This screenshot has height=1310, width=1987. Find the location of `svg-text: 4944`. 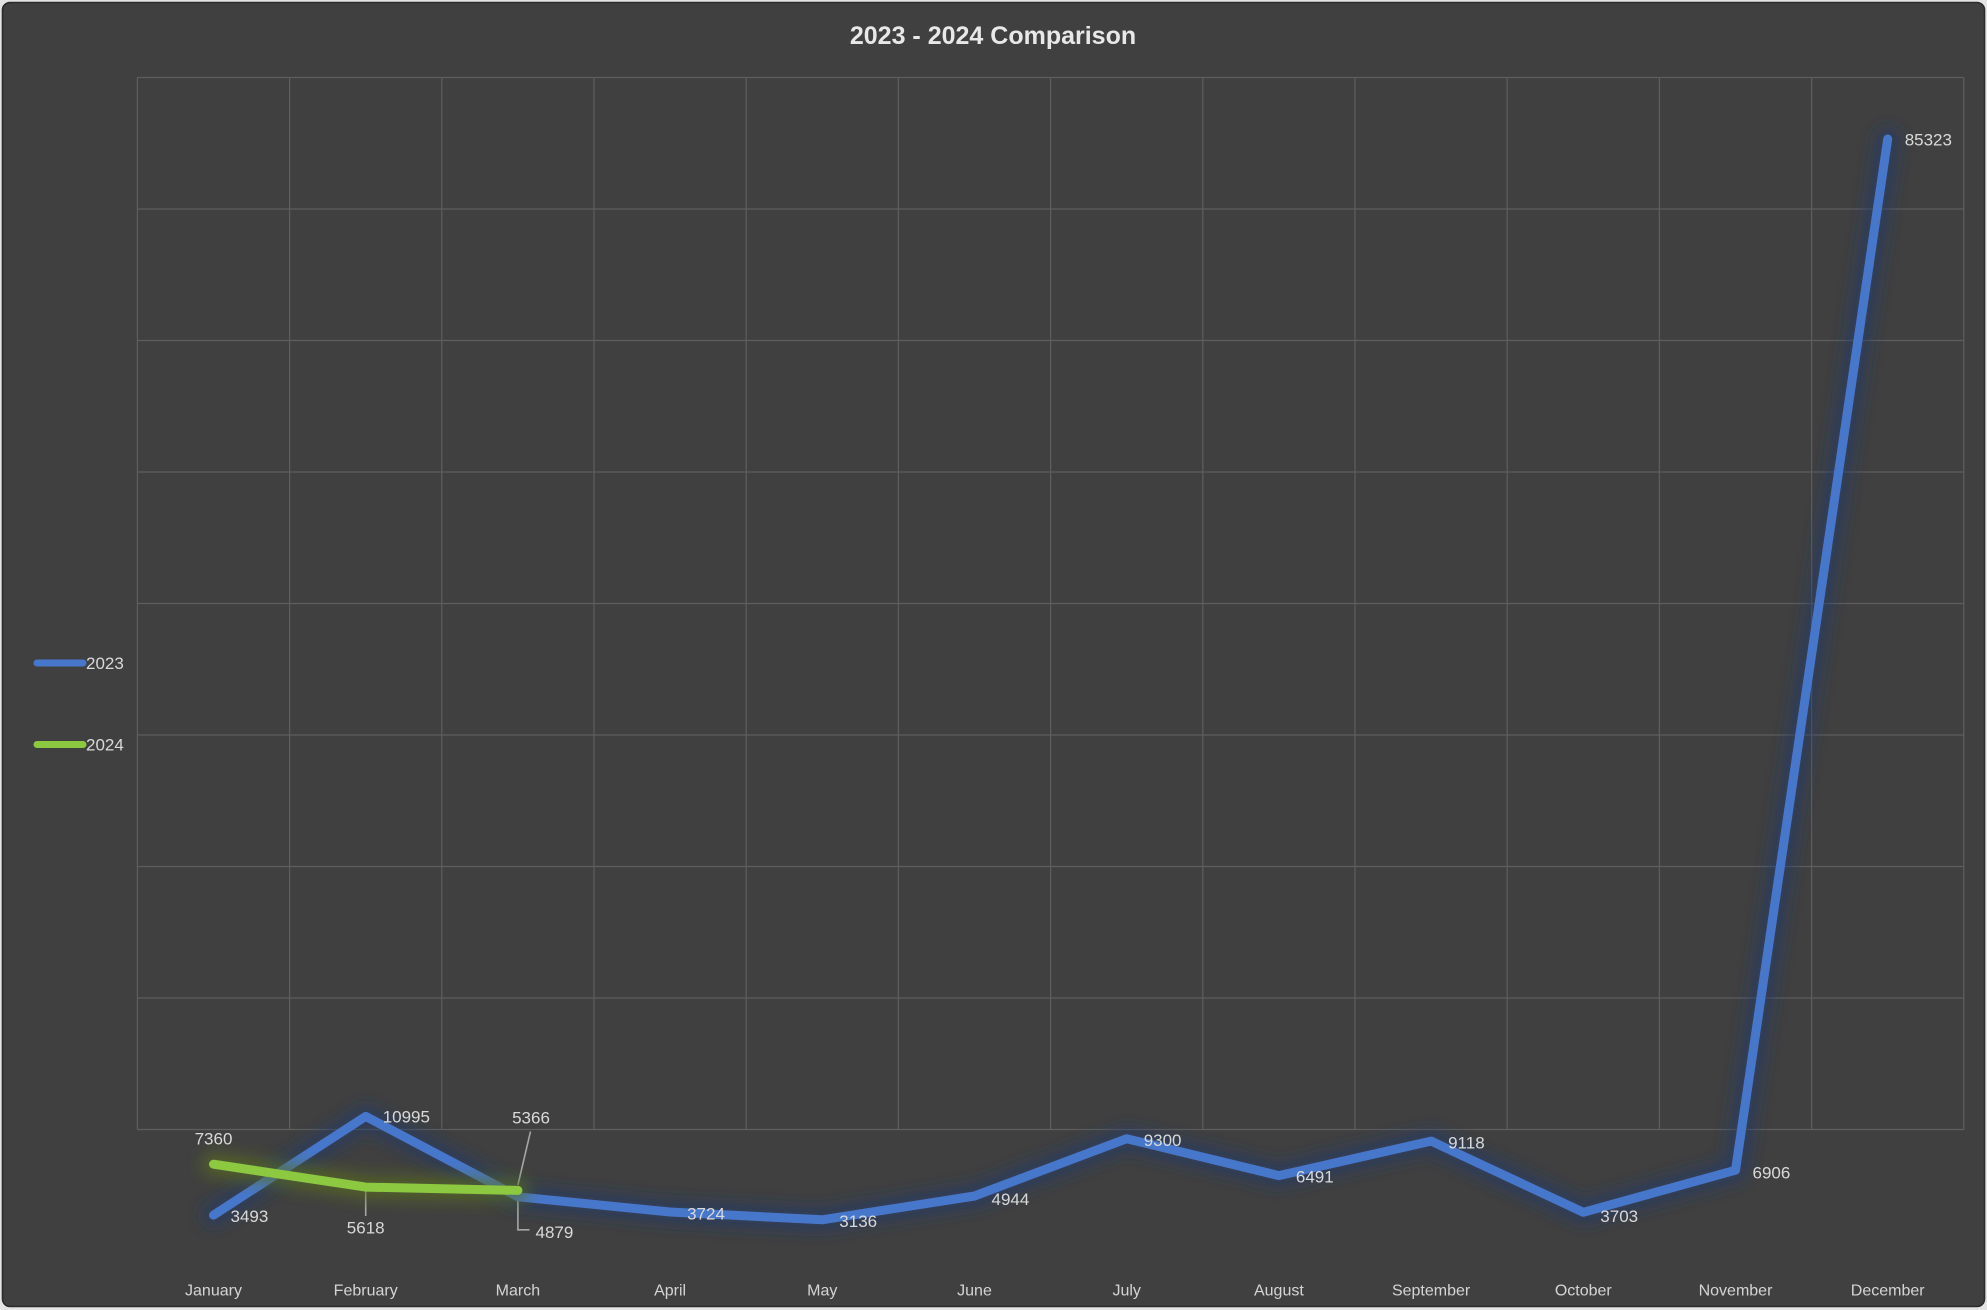

svg-text: 4944 is located at coordinates (1011, 1199).